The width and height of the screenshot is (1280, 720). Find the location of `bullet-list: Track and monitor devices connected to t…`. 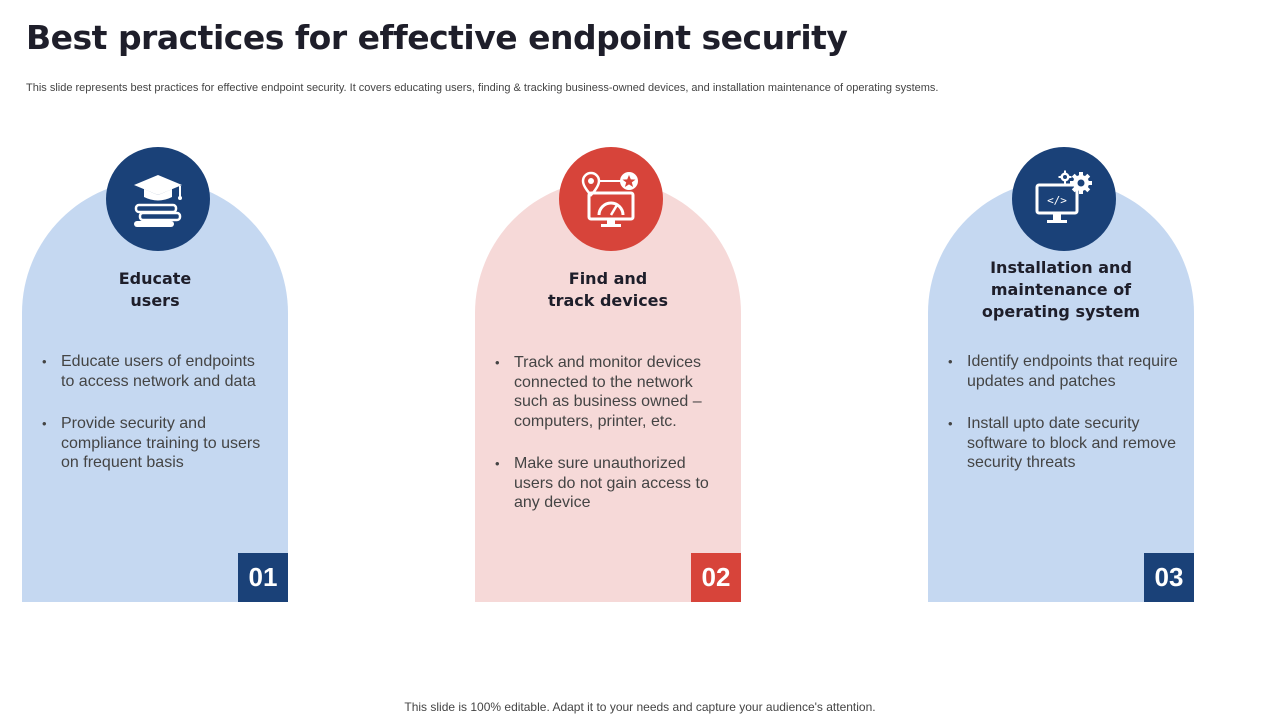

bullet-list: Track and monitor devices connected to t… is located at coordinates (610, 444).